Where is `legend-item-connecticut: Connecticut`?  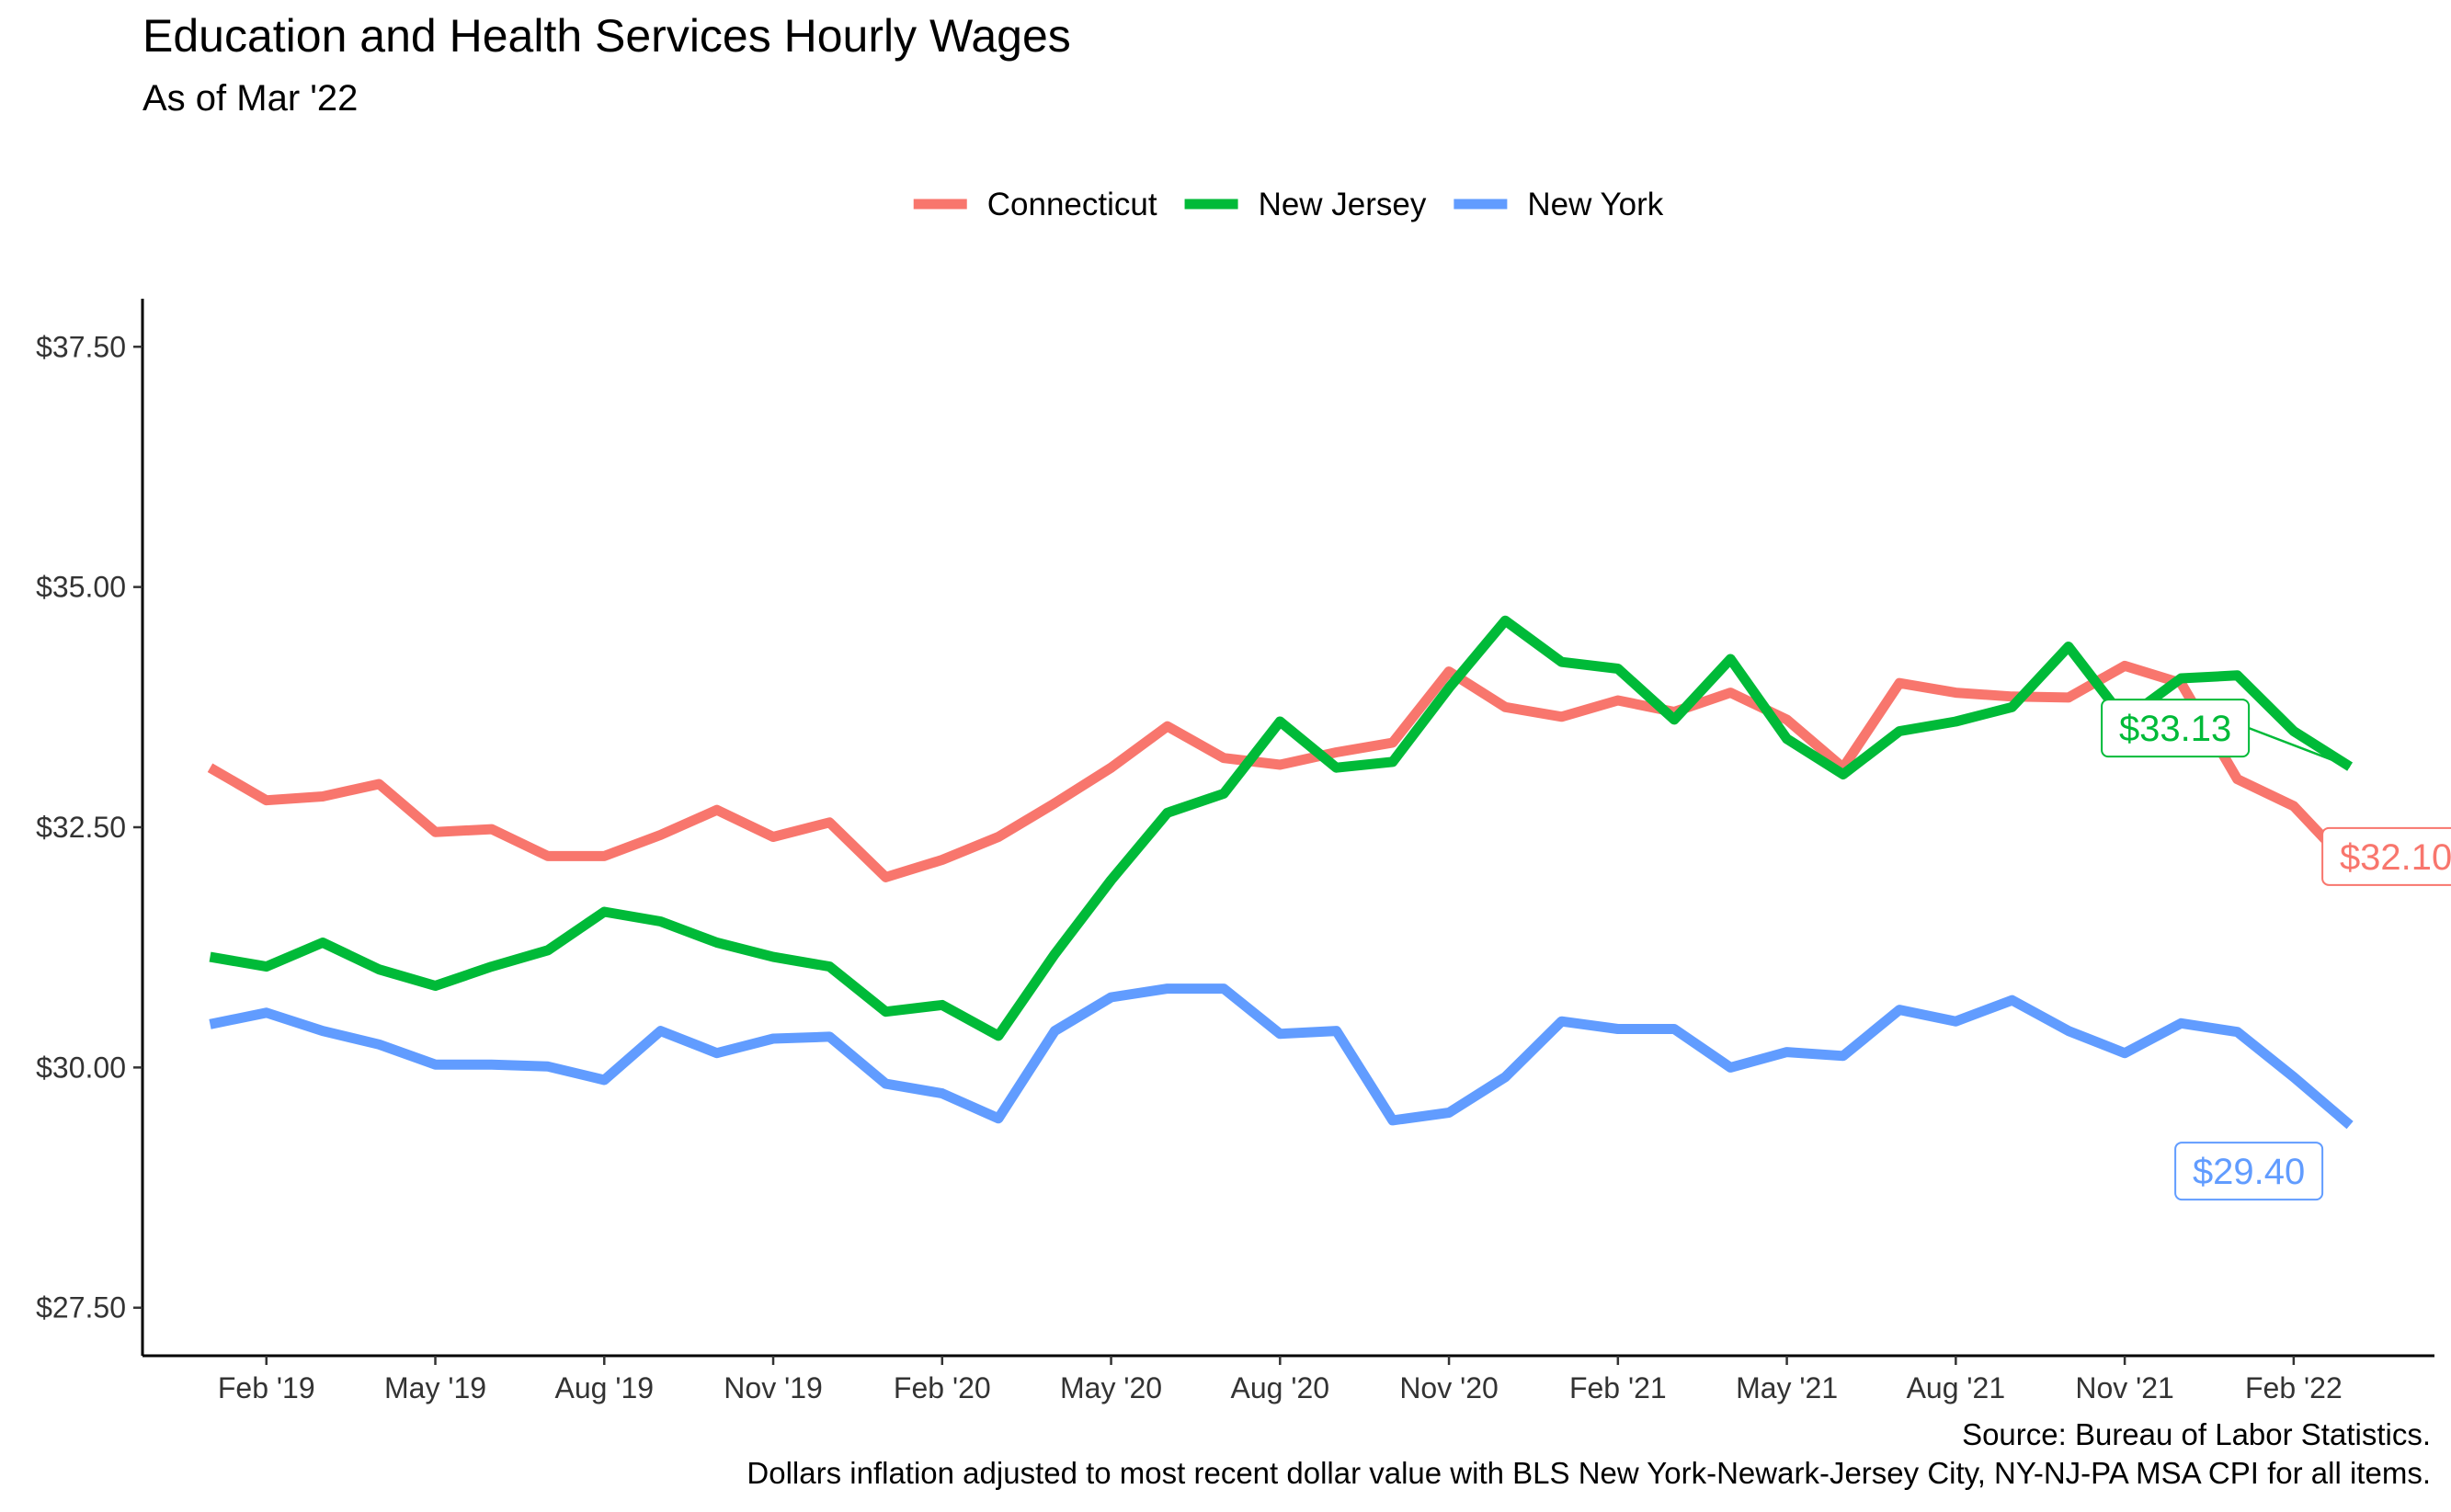 legend-item-connecticut: Connecticut is located at coordinates (1035, 204).